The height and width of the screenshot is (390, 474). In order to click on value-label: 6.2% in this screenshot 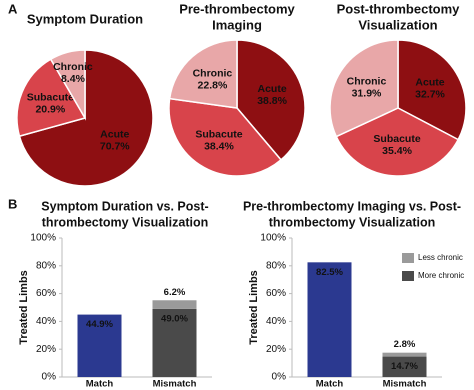, I will do `click(175, 292)`.